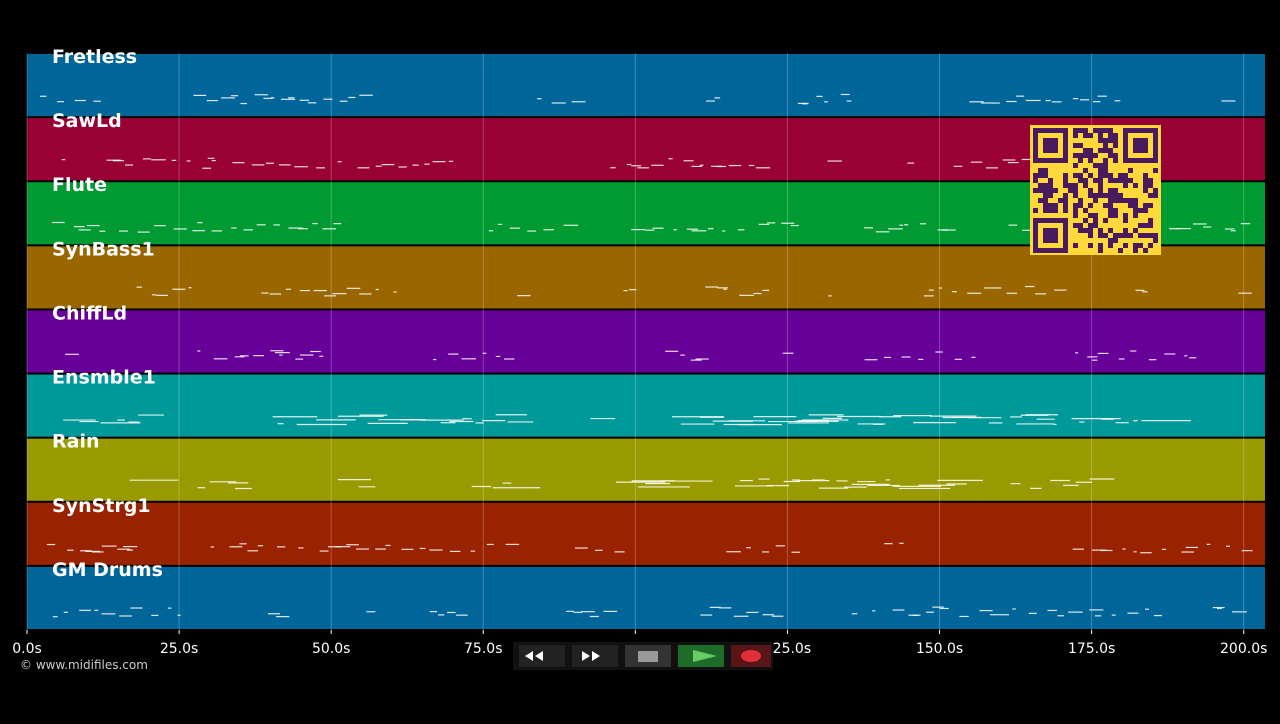 The height and width of the screenshot is (724, 1280). I want to click on forward-button, so click(595, 656).